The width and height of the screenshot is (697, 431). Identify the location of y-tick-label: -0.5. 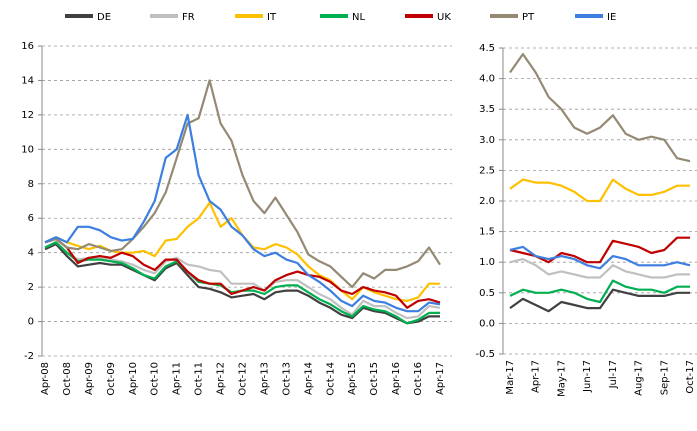
(485, 354).